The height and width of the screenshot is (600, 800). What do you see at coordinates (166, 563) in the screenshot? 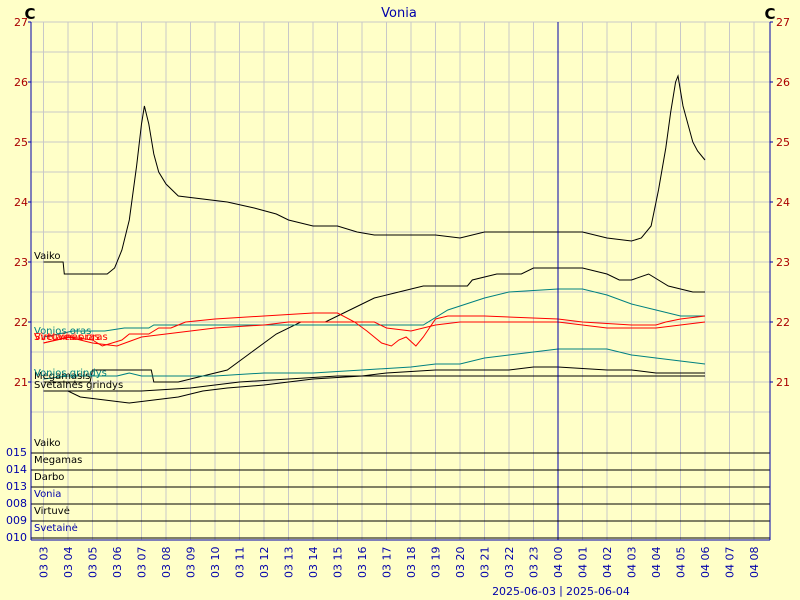
I see `x-tick-label: 03 08` at bounding box center [166, 563].